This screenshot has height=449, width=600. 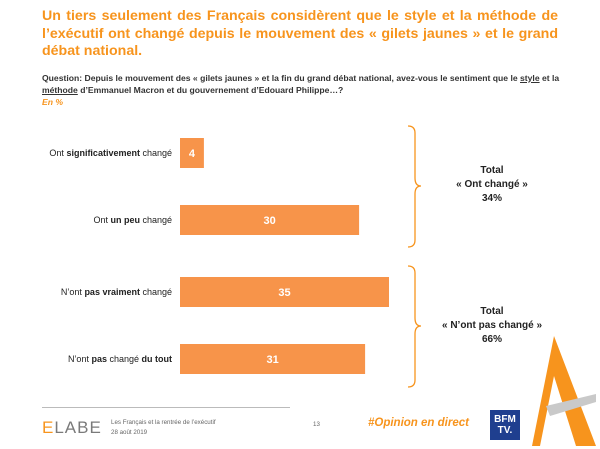 I want to click on question-methode-word: méthode, so click(x=60, y=90).